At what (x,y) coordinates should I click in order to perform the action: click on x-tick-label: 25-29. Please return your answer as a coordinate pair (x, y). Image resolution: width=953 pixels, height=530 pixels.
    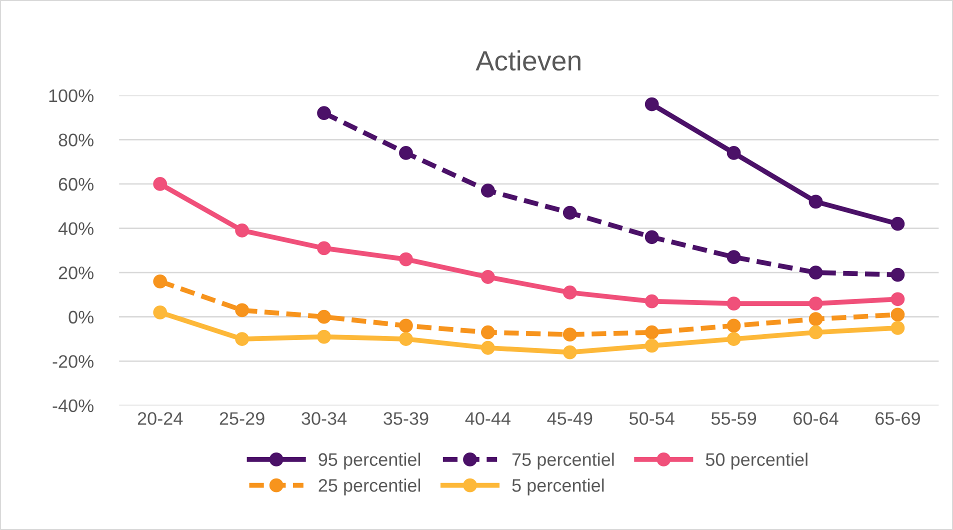
    Looking at the image, I should click on (242, 418).